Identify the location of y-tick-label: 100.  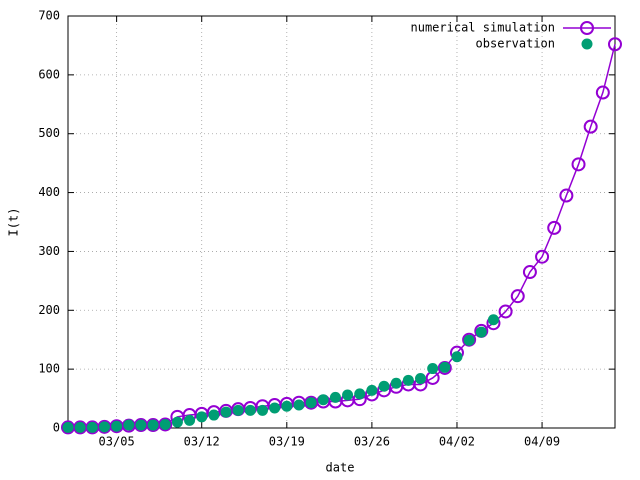
(49, 369).